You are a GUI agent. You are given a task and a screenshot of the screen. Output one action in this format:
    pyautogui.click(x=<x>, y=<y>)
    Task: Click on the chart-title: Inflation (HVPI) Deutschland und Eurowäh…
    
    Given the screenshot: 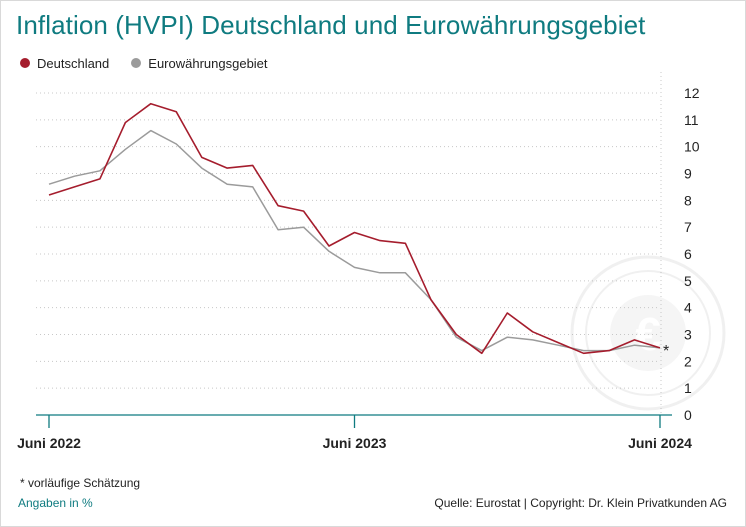 What is the action you would take?
    pyautogui.click(x=331, y=25)
    